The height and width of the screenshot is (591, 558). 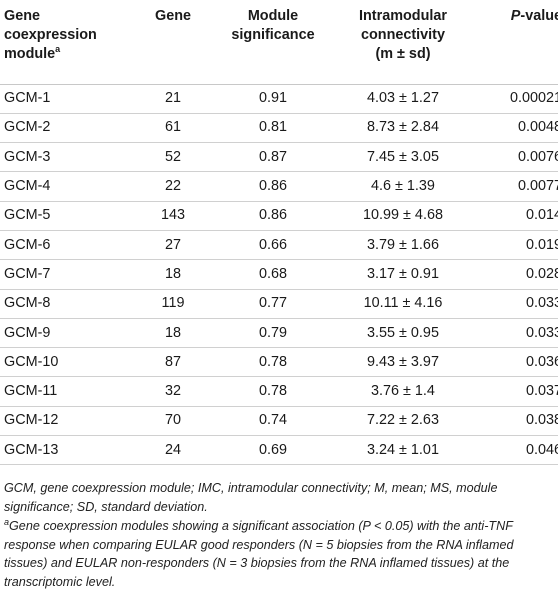 I want to click on cell-p-value: 0.00021, so click(x=517, y=99).